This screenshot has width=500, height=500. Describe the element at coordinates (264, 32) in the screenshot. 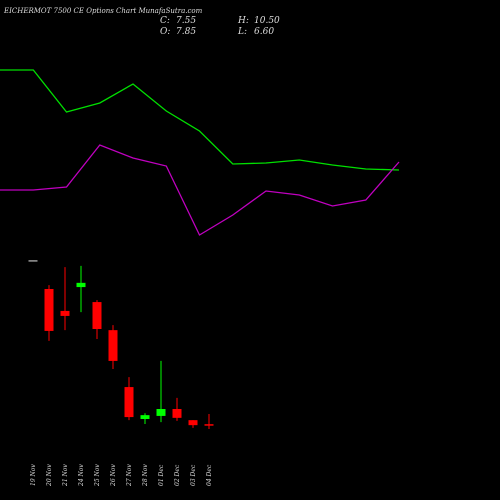

I see `summary-value: 6.60` at that location.